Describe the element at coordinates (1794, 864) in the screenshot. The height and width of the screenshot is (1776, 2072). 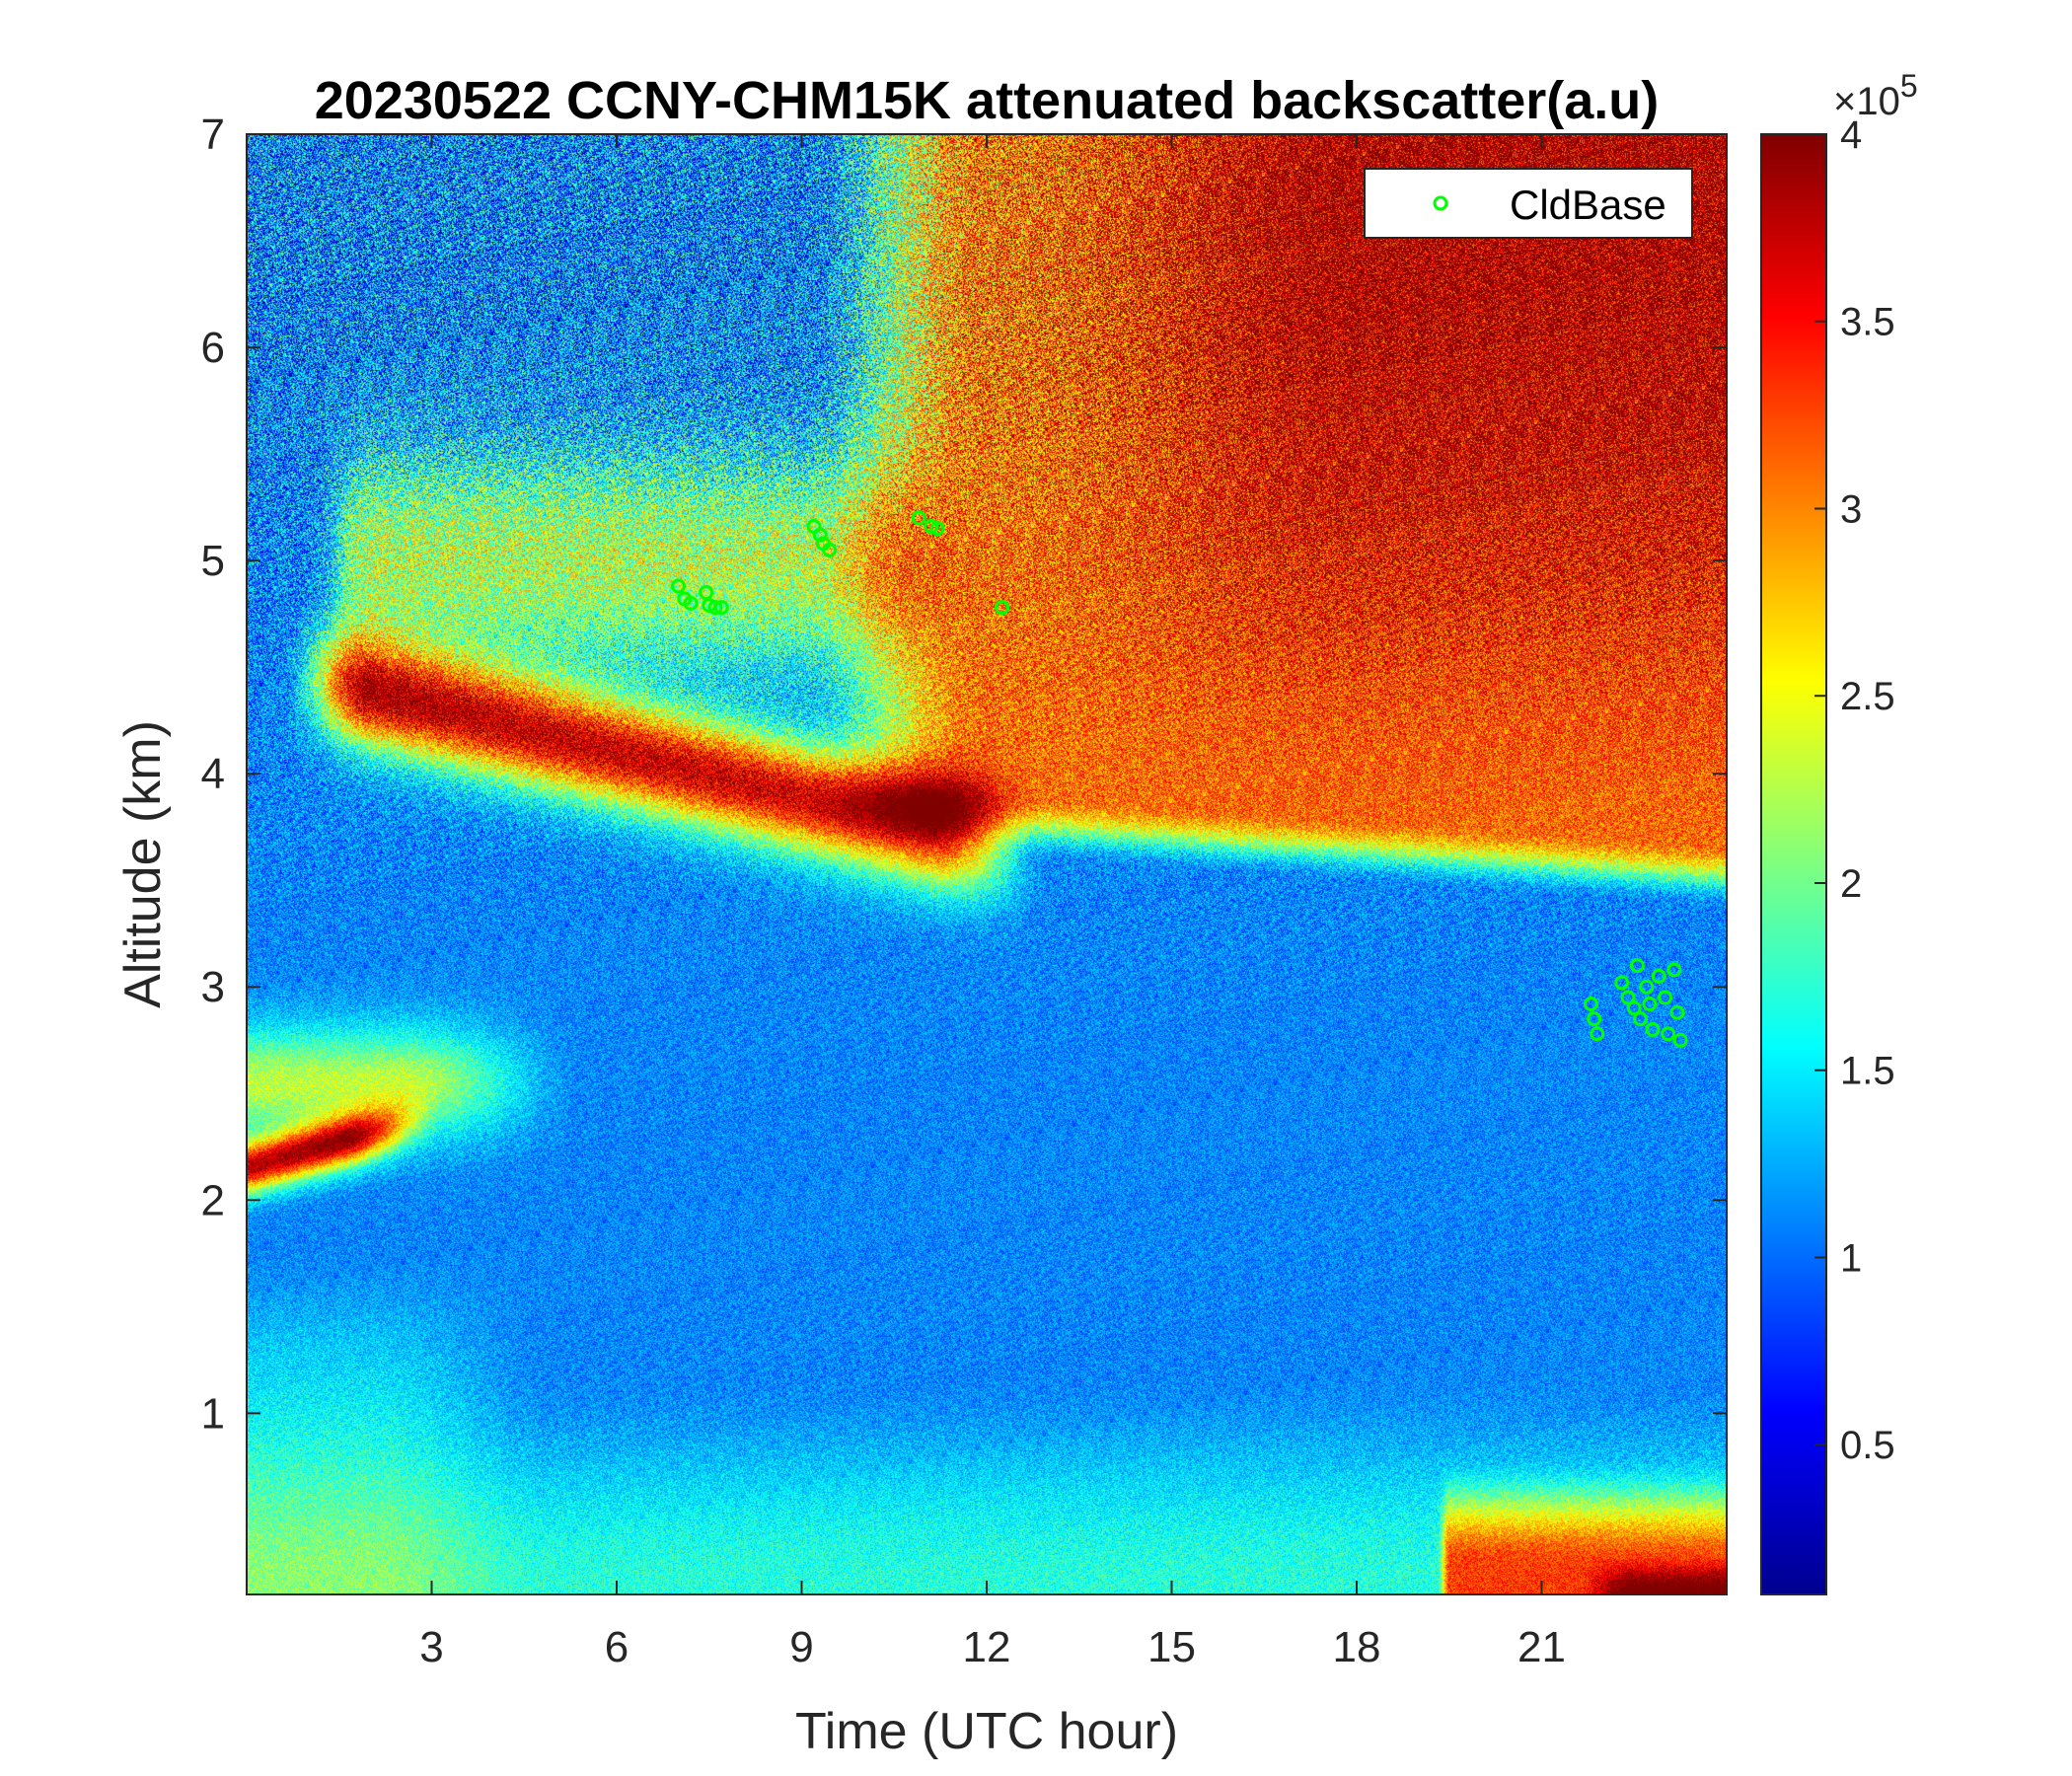
I see `colorbar-gradient` at that location.